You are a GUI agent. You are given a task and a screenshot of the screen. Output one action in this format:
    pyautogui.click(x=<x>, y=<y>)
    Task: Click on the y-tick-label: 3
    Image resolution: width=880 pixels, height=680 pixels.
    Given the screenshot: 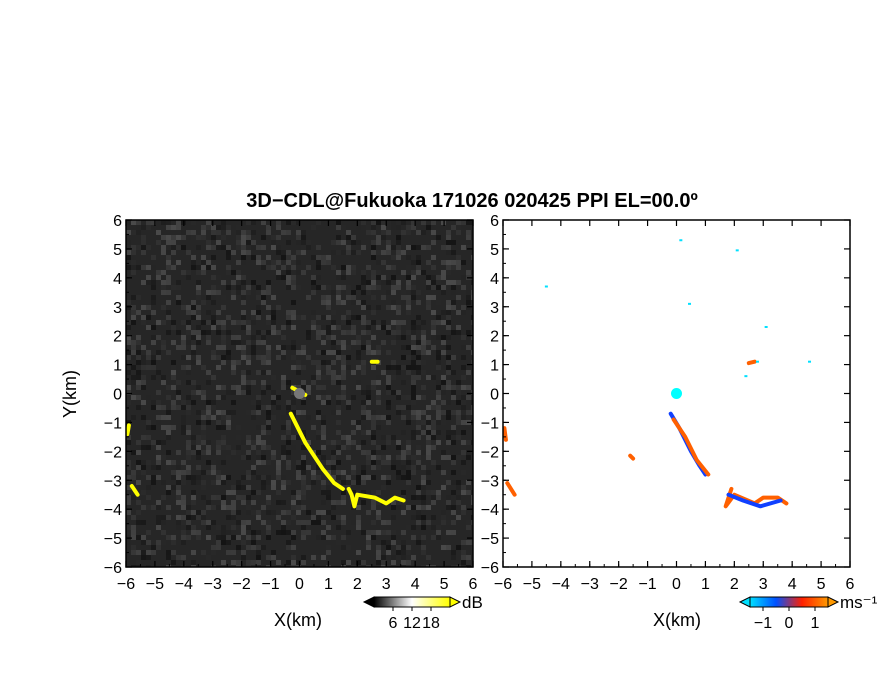 What is the action you would take?
    pyautogui.click(x=117, y=308)
    